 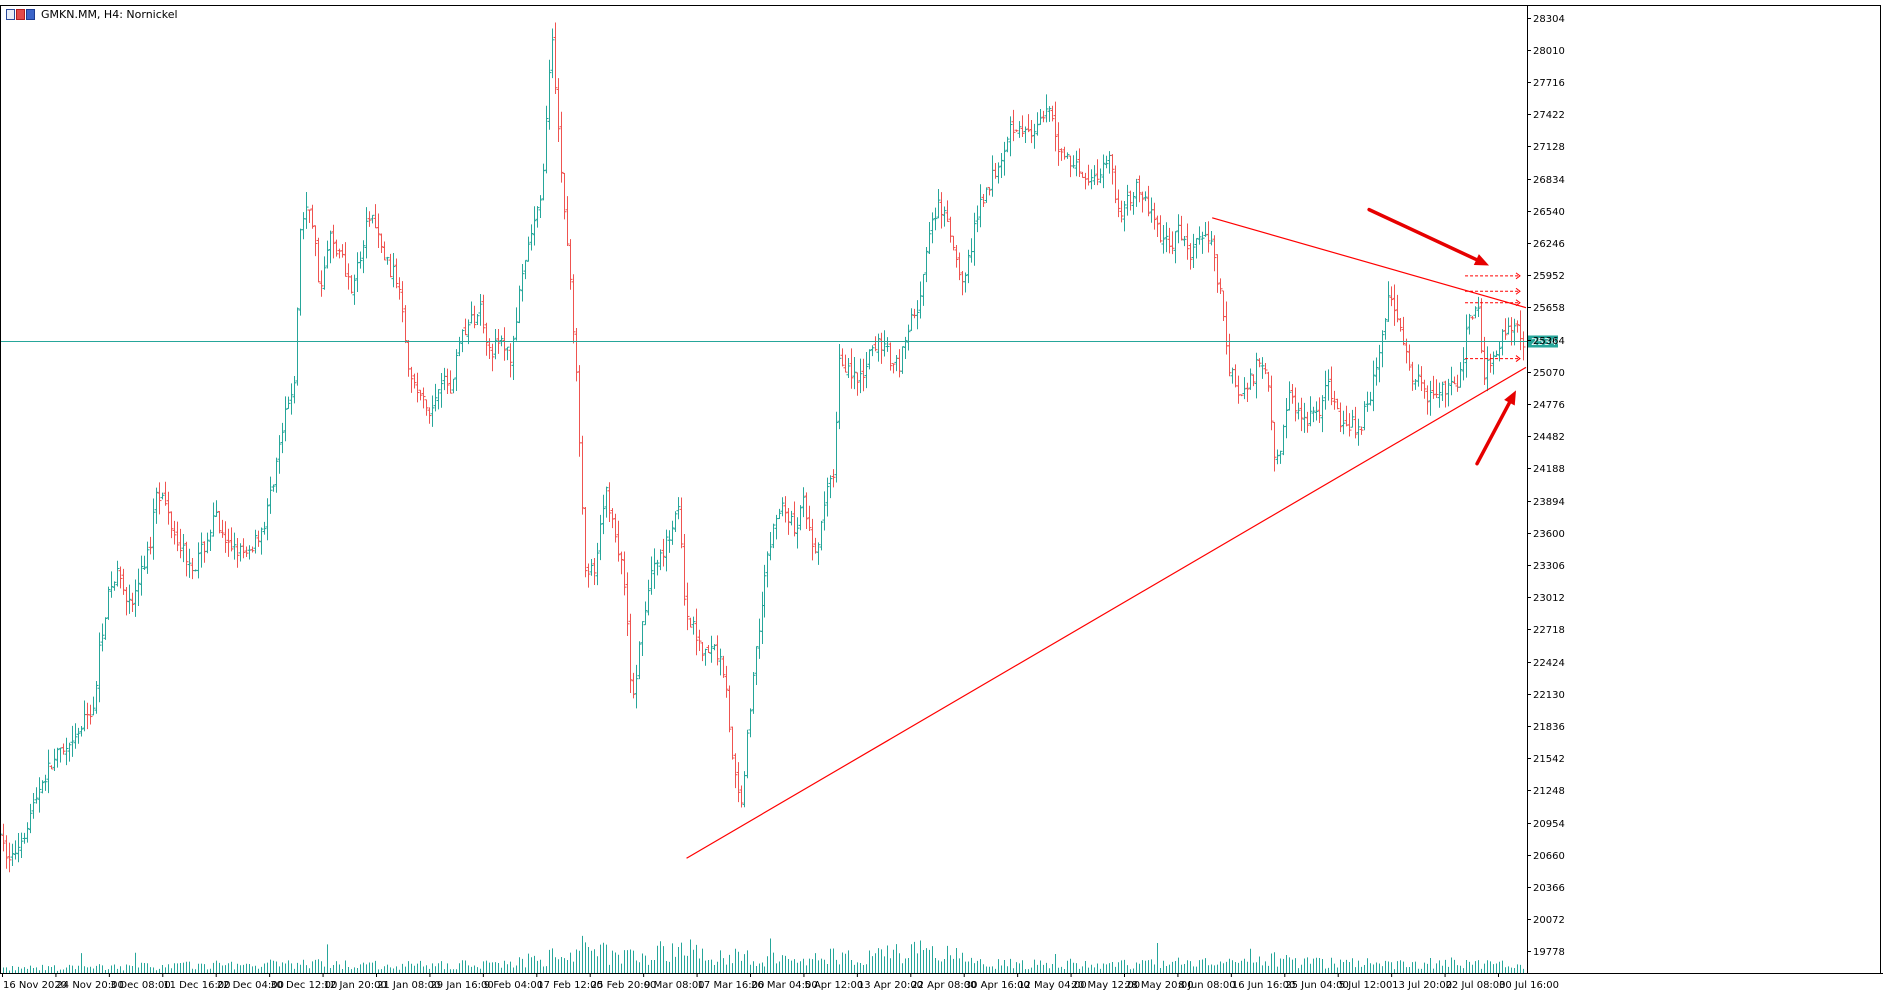 I want to click on x-tick-label: 28 May 20:00, so click(x=1159, y=985).